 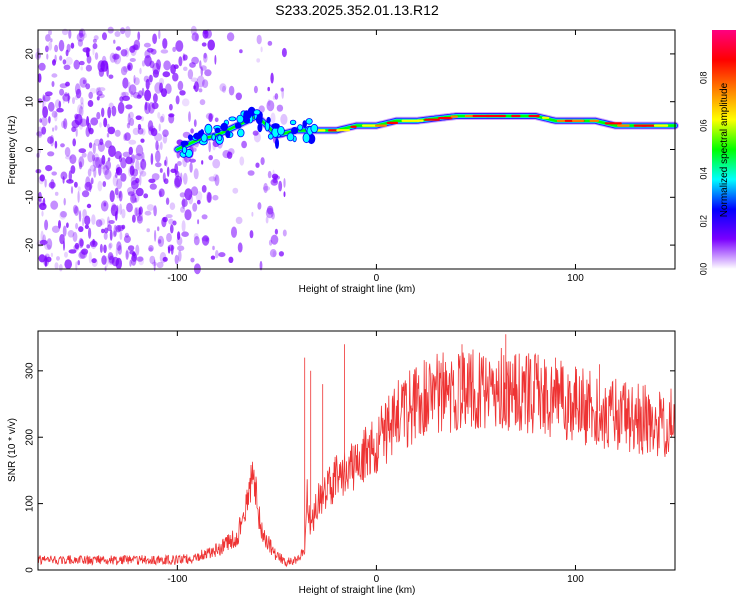 What do you see at coordinates (724, 149) in the screenshot?
I see `colorbar-gradient` at bounding box center [724, 149].